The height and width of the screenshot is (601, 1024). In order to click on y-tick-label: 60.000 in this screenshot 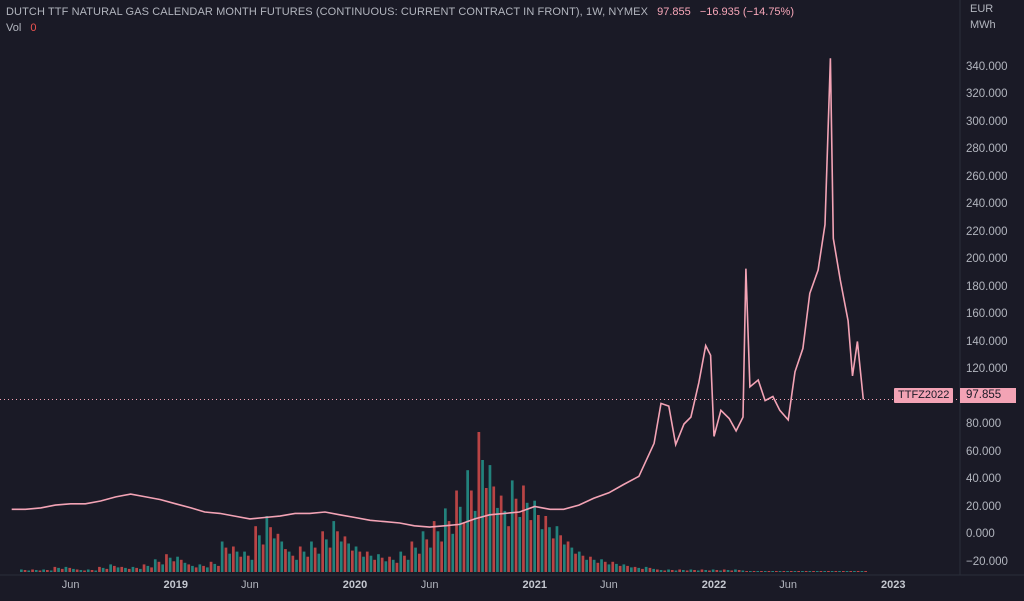, I will do `click(984, 451)`.